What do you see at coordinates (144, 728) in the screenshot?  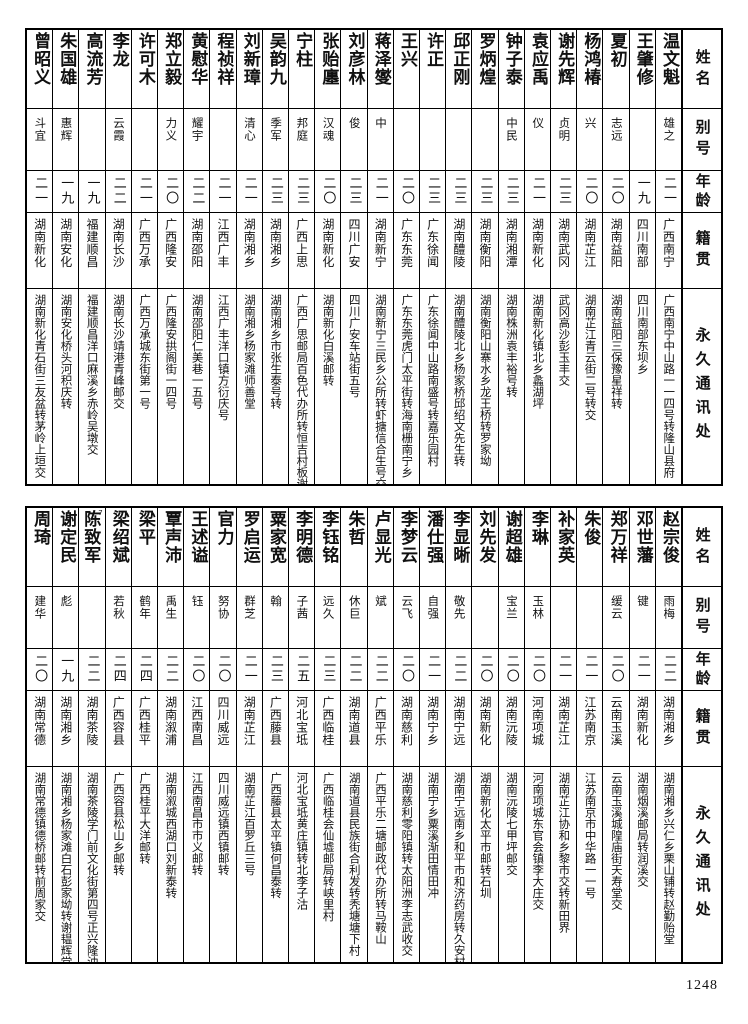 I see `person-origin: 广西桂平` at bounding box center [144, 728].